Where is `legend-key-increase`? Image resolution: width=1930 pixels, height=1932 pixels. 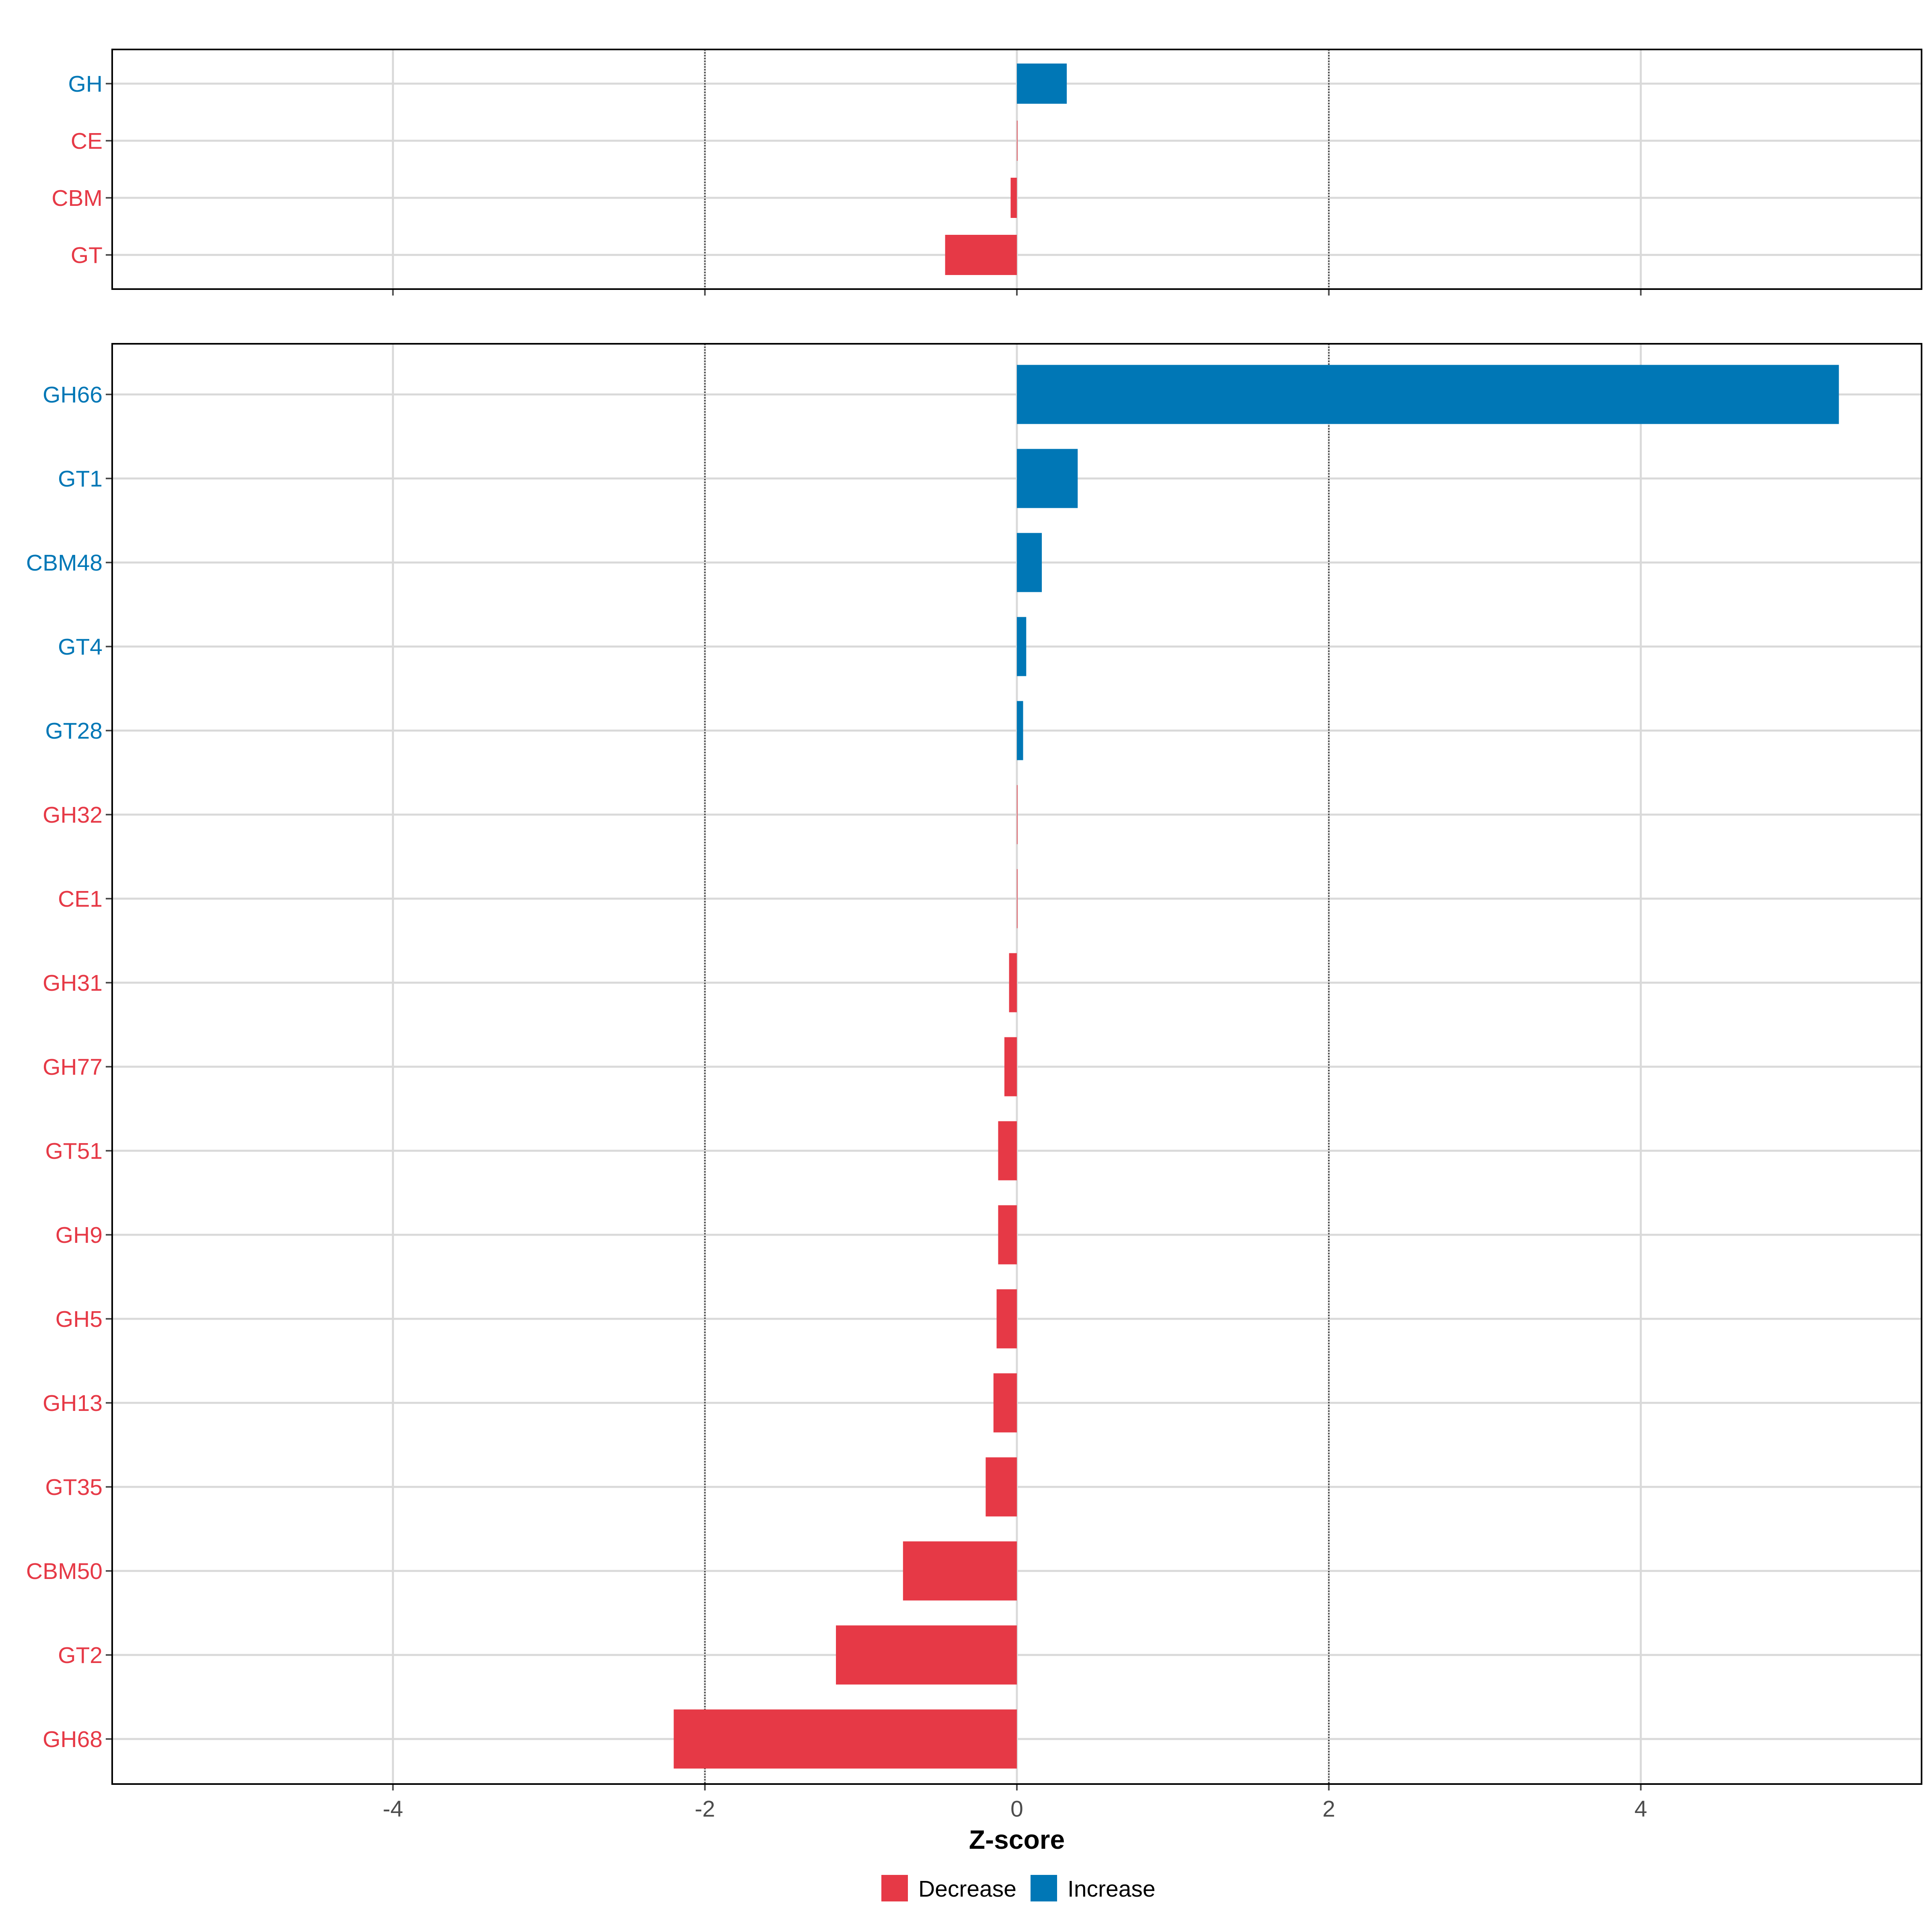 legend-key-increase is located at coordinates (1044, 1888).